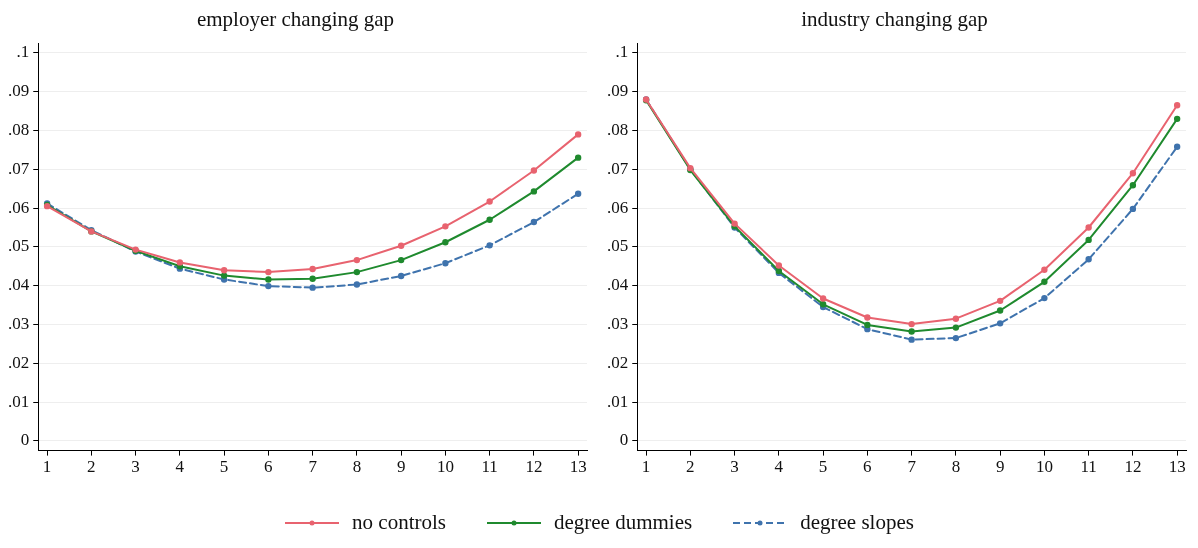 The width and height of the screenshot is (1198, 548). What do you see at coordinates (857, 522) in the screenshot?
I see `legend-label: degree slopes` at bounding box center [857, 522].